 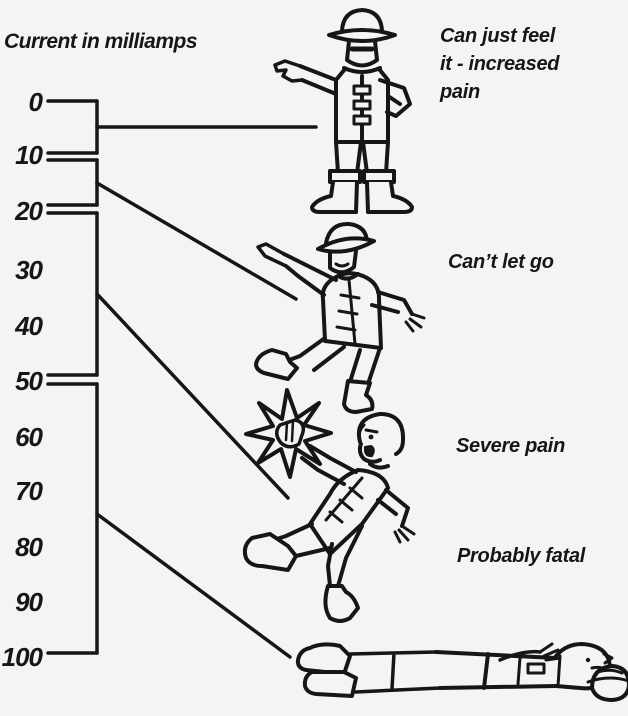 I want to click on effect-label-cant-let-go: Can’t let go, so click(x=501, y=262).